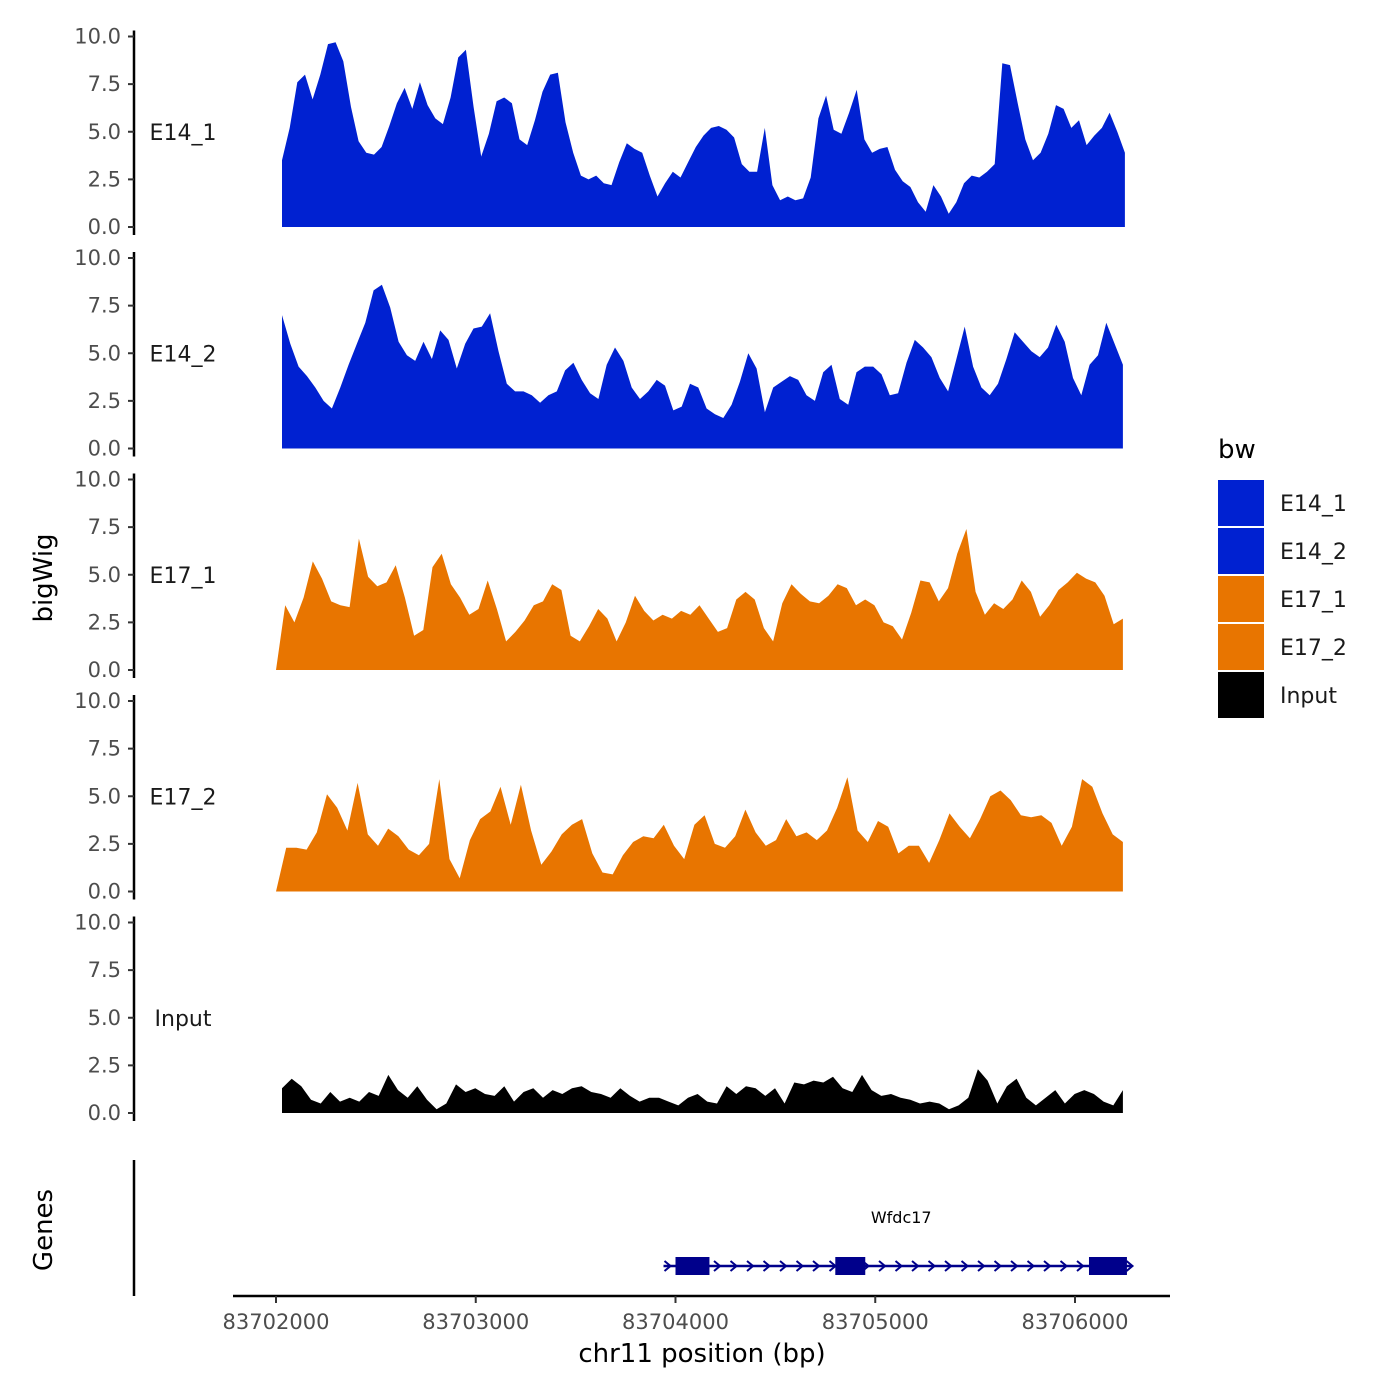 This screenshot has width=1400, height=1400. What do you see at coordinates (701, 1354) in the screenshot?
I see `x-axis-title: chr11 position (bp)` at bounding box center [701, 1354].